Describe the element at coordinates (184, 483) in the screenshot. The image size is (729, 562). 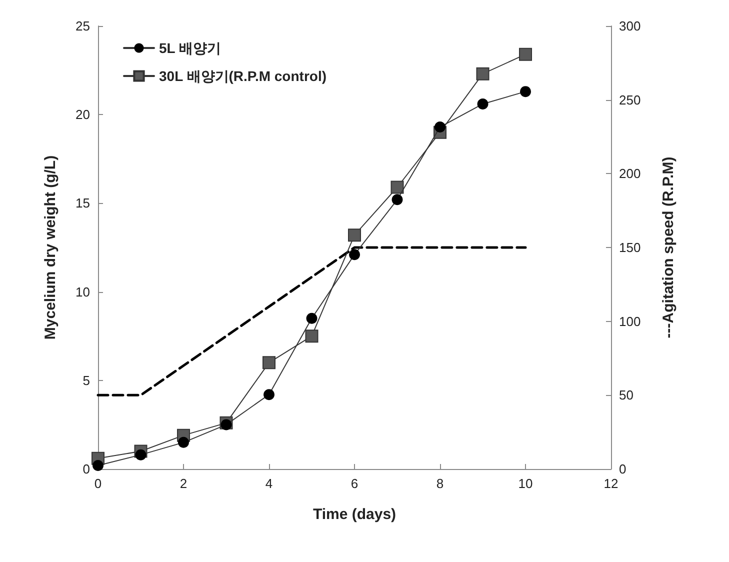
I see `x-tick-label: 2` at that location.